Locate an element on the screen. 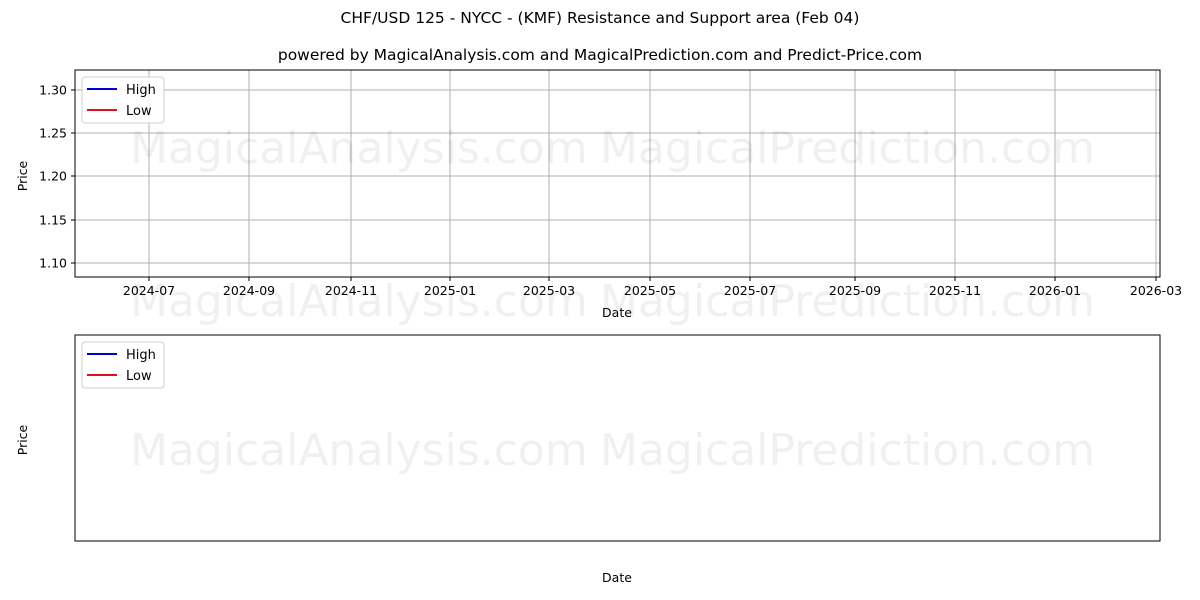 Image resolution: width=1200 pixels, height=600 pixels. bottom-legend: High Low is located at coordinates (123, 365).